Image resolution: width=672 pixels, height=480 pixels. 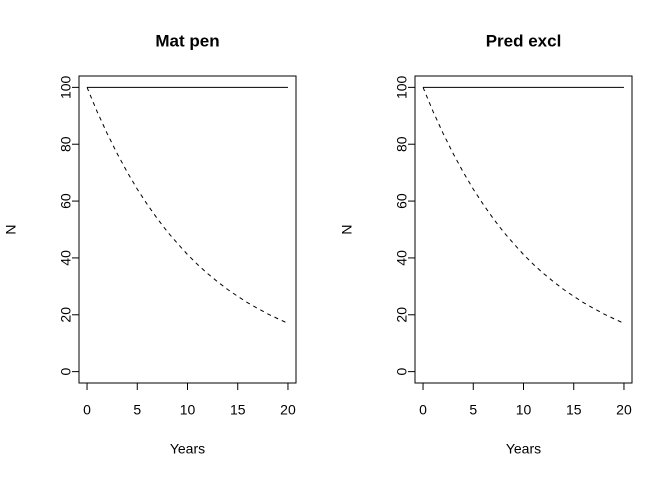 I want to click on chart-title: Mat pen, so click(x=187, y=40).